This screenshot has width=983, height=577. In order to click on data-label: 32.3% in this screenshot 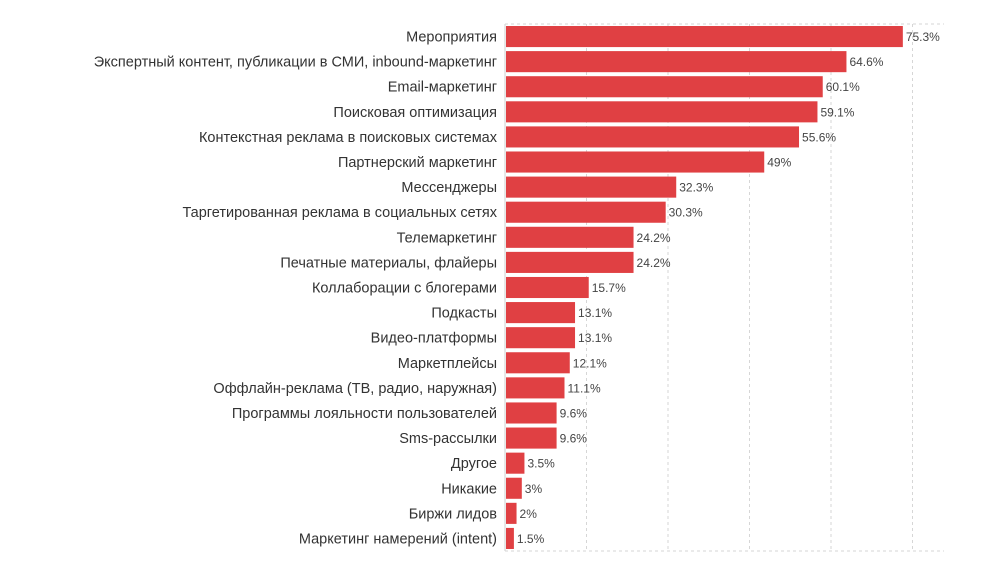, I will do `click(696, 188)`.